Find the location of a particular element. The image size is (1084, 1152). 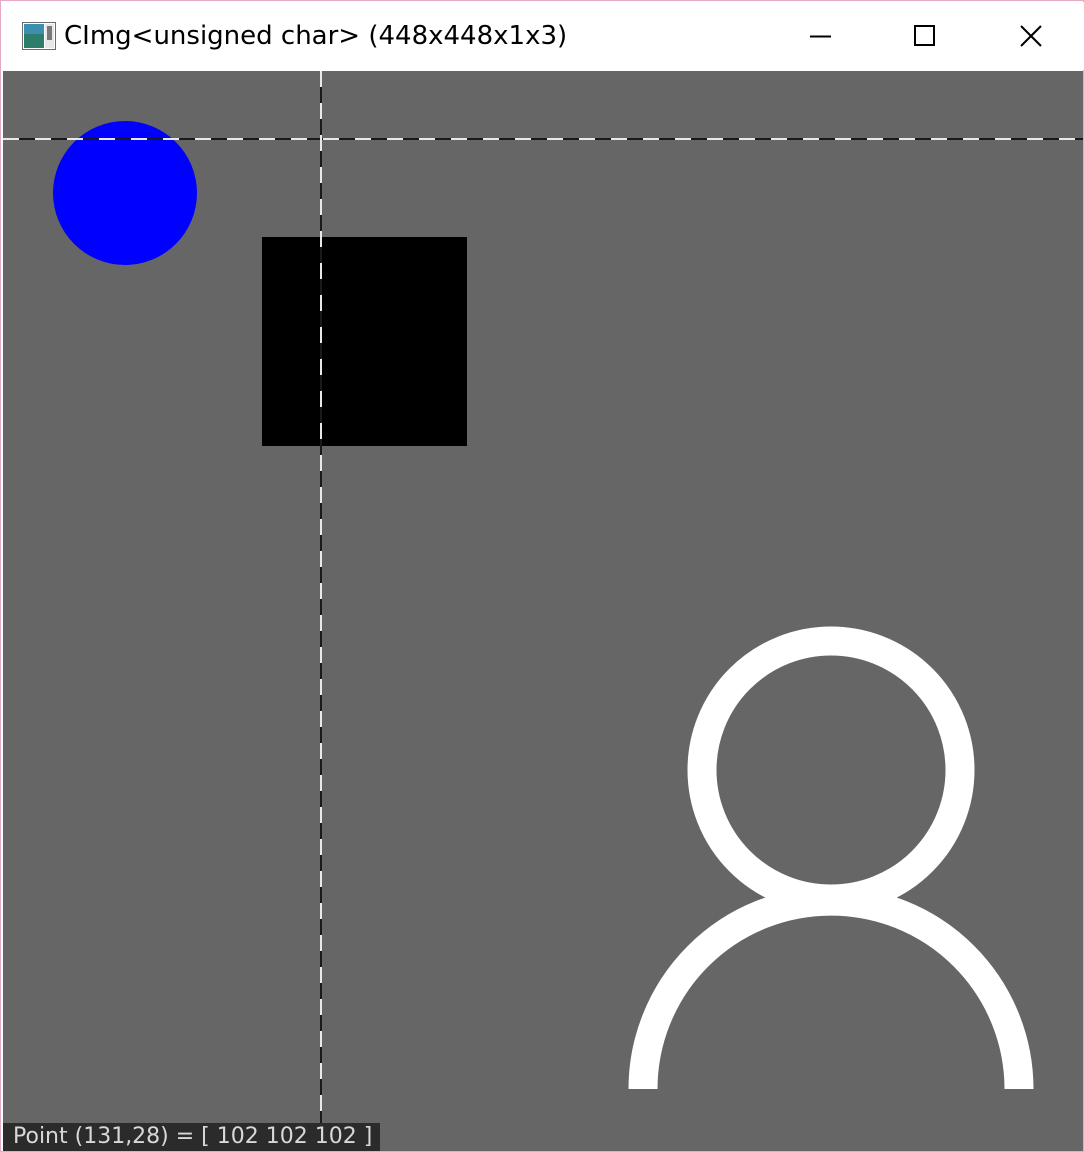

user-head-ring is located at coordinates (831, 770).